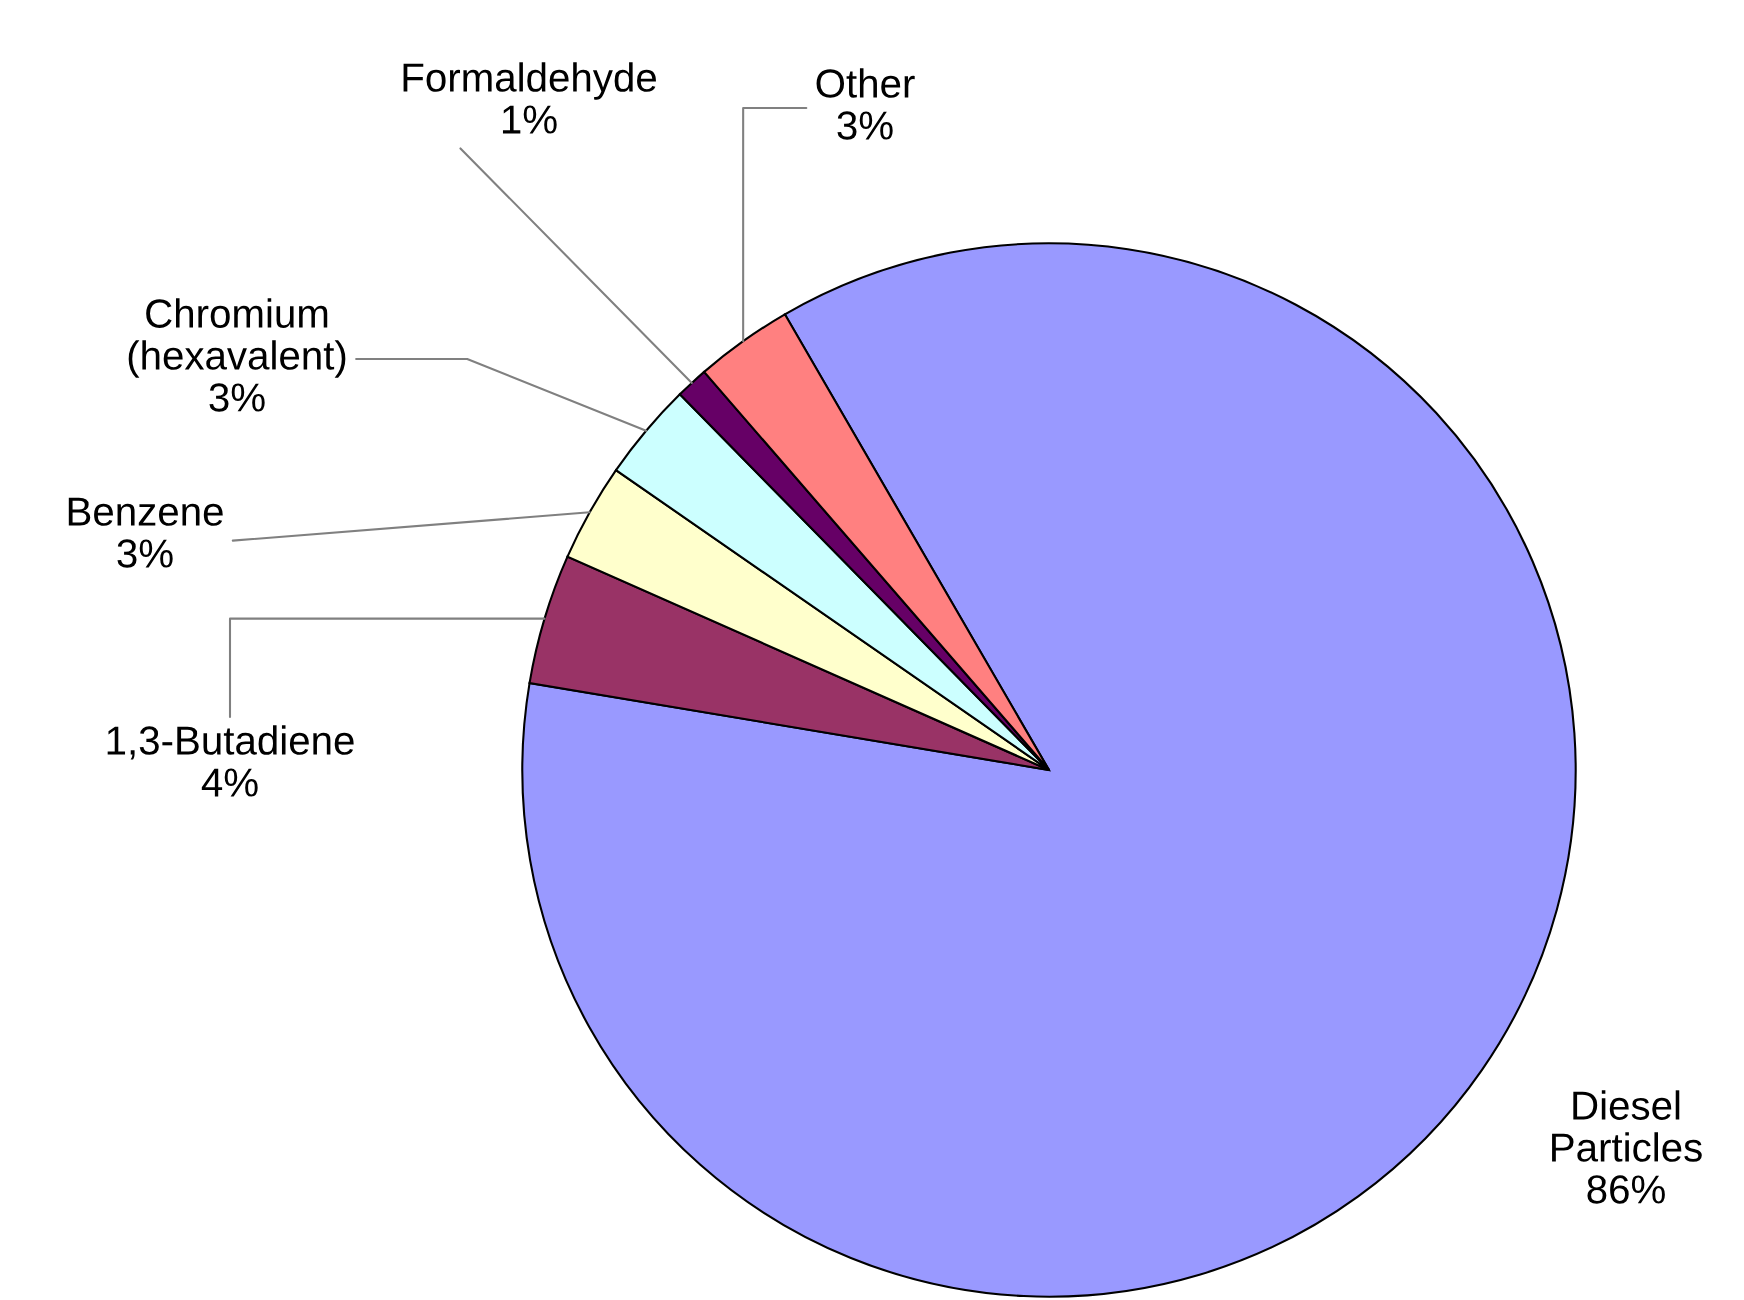 The height and width of the screenshot is (1300, 1744). I want to click on slice-label: Other, so click(865, 83).